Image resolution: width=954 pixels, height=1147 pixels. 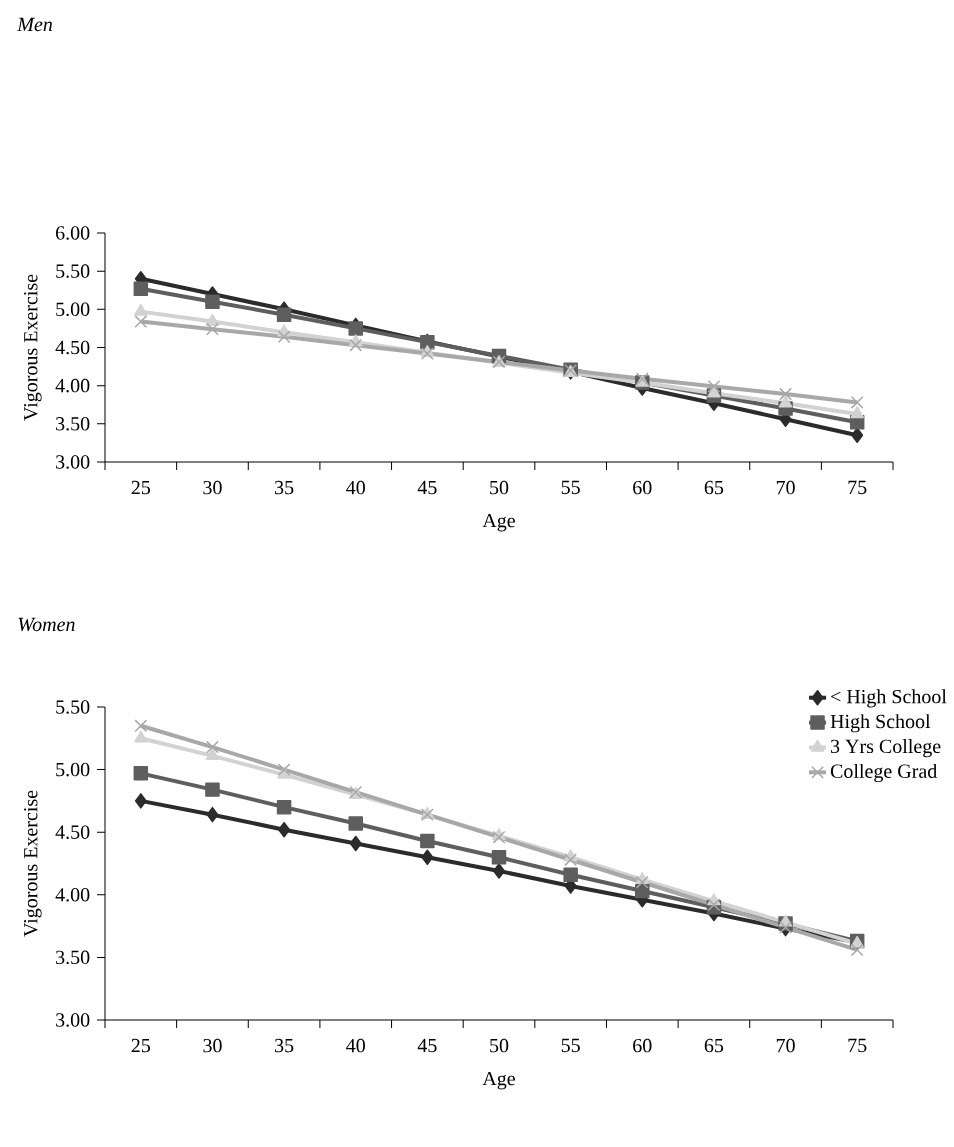 I want to click on legend-label: 3 Yrs College, so click(x=886, y=748).